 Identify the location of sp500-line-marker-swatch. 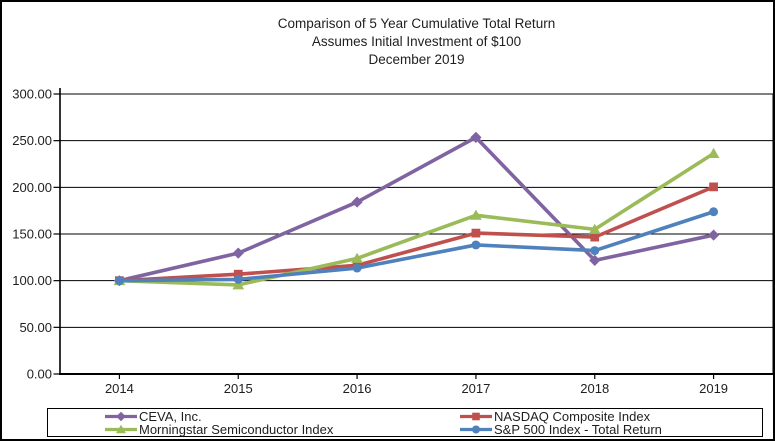
(476, 429).